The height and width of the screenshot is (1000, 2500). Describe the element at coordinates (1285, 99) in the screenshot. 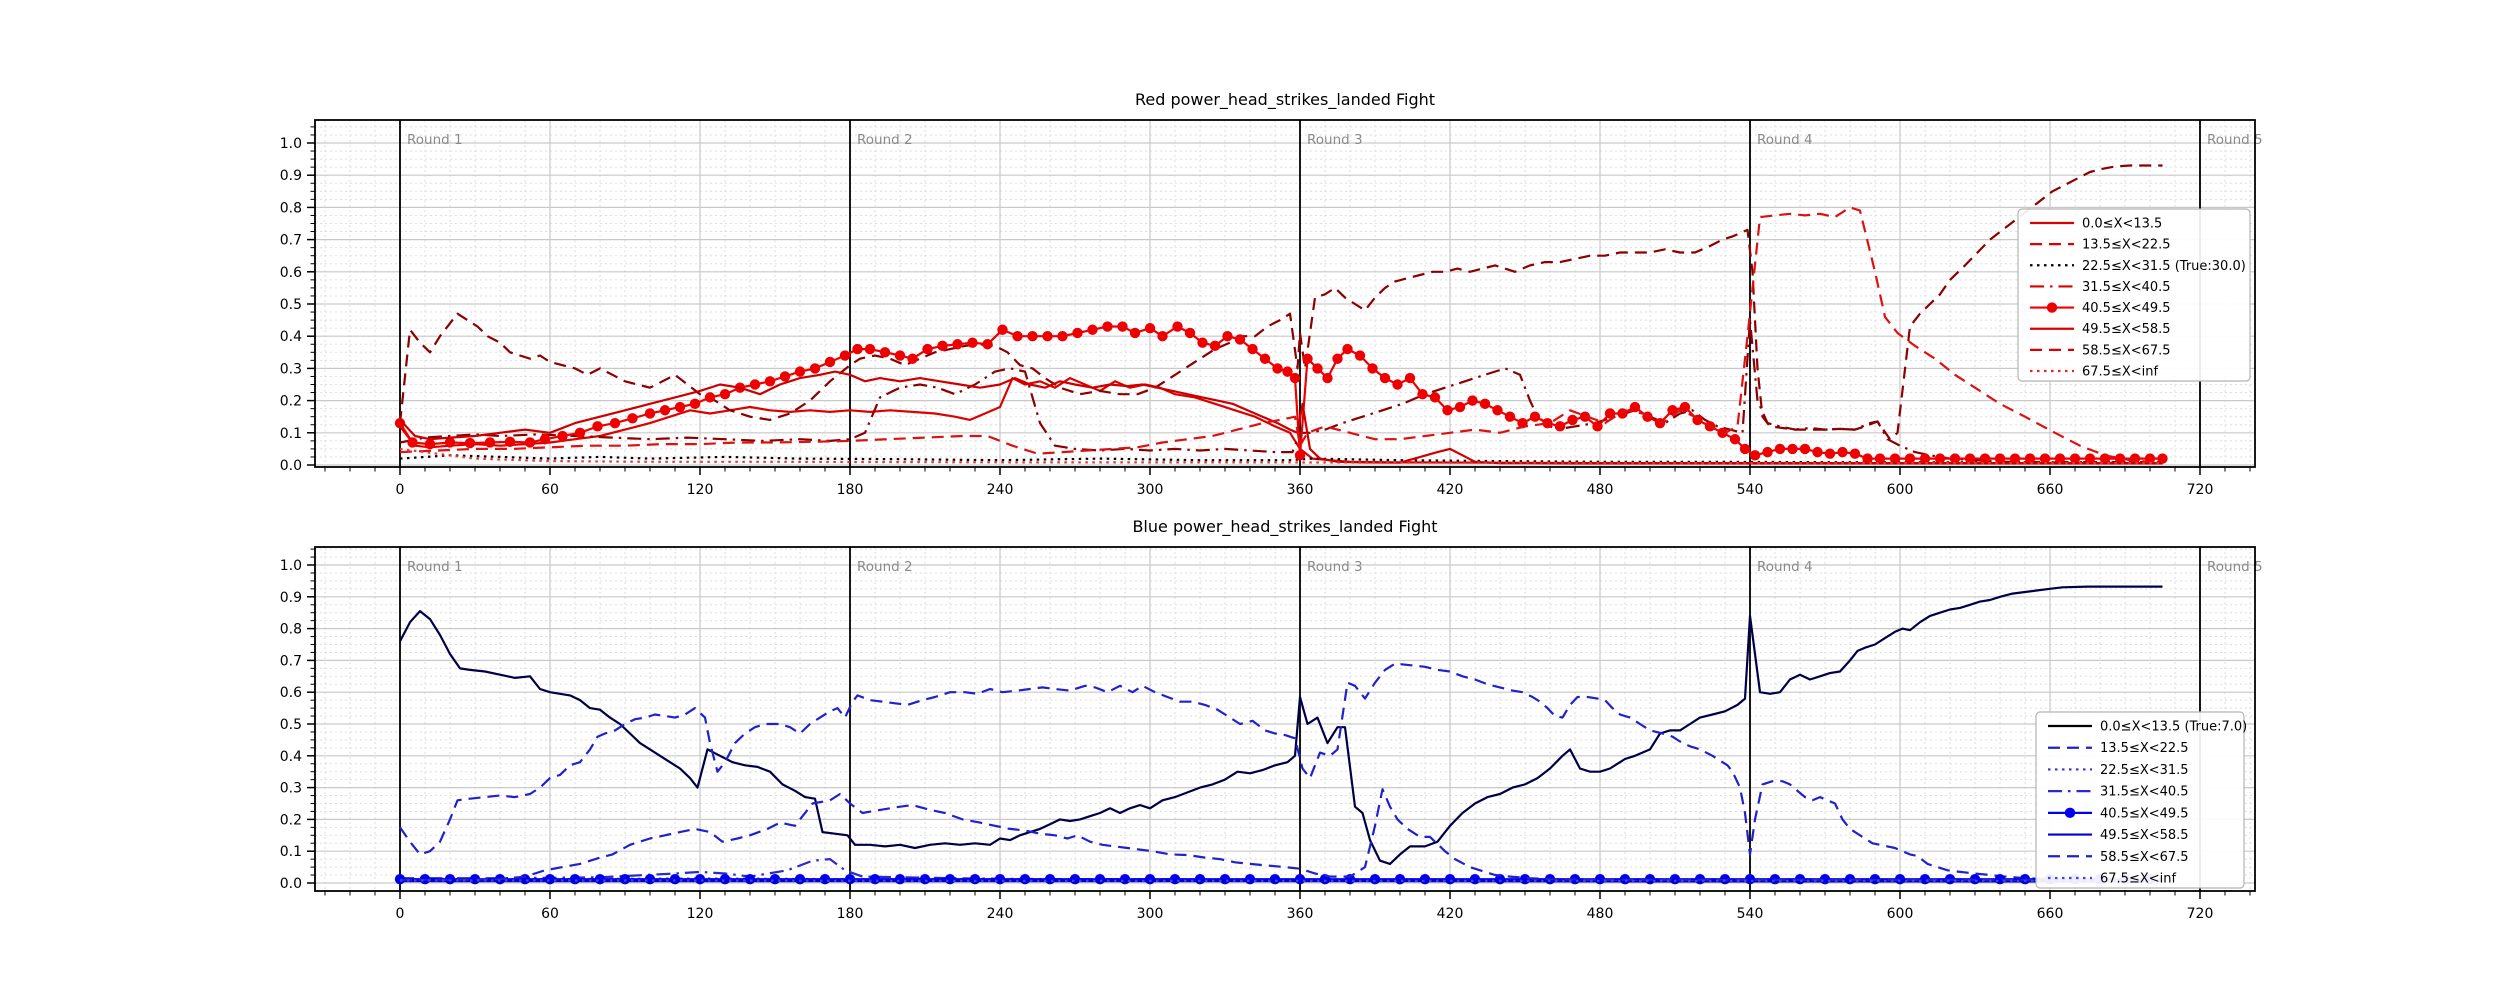

I see `chart-title-red: Red power_head_strikes_landed Fight` at that location.